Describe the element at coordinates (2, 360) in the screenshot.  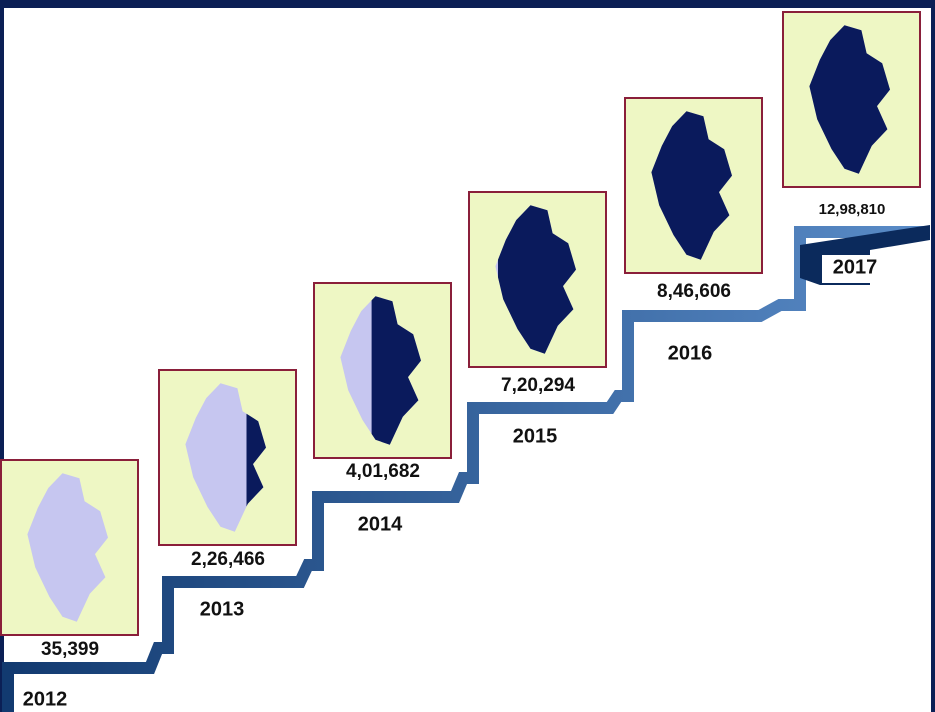
I see `left-bar` at that location.